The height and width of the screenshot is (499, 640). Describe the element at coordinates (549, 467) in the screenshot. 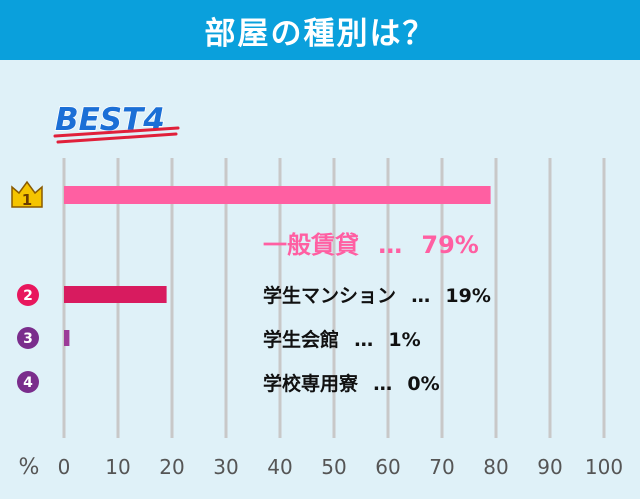

I see `x-tick-label: 90` at that location.